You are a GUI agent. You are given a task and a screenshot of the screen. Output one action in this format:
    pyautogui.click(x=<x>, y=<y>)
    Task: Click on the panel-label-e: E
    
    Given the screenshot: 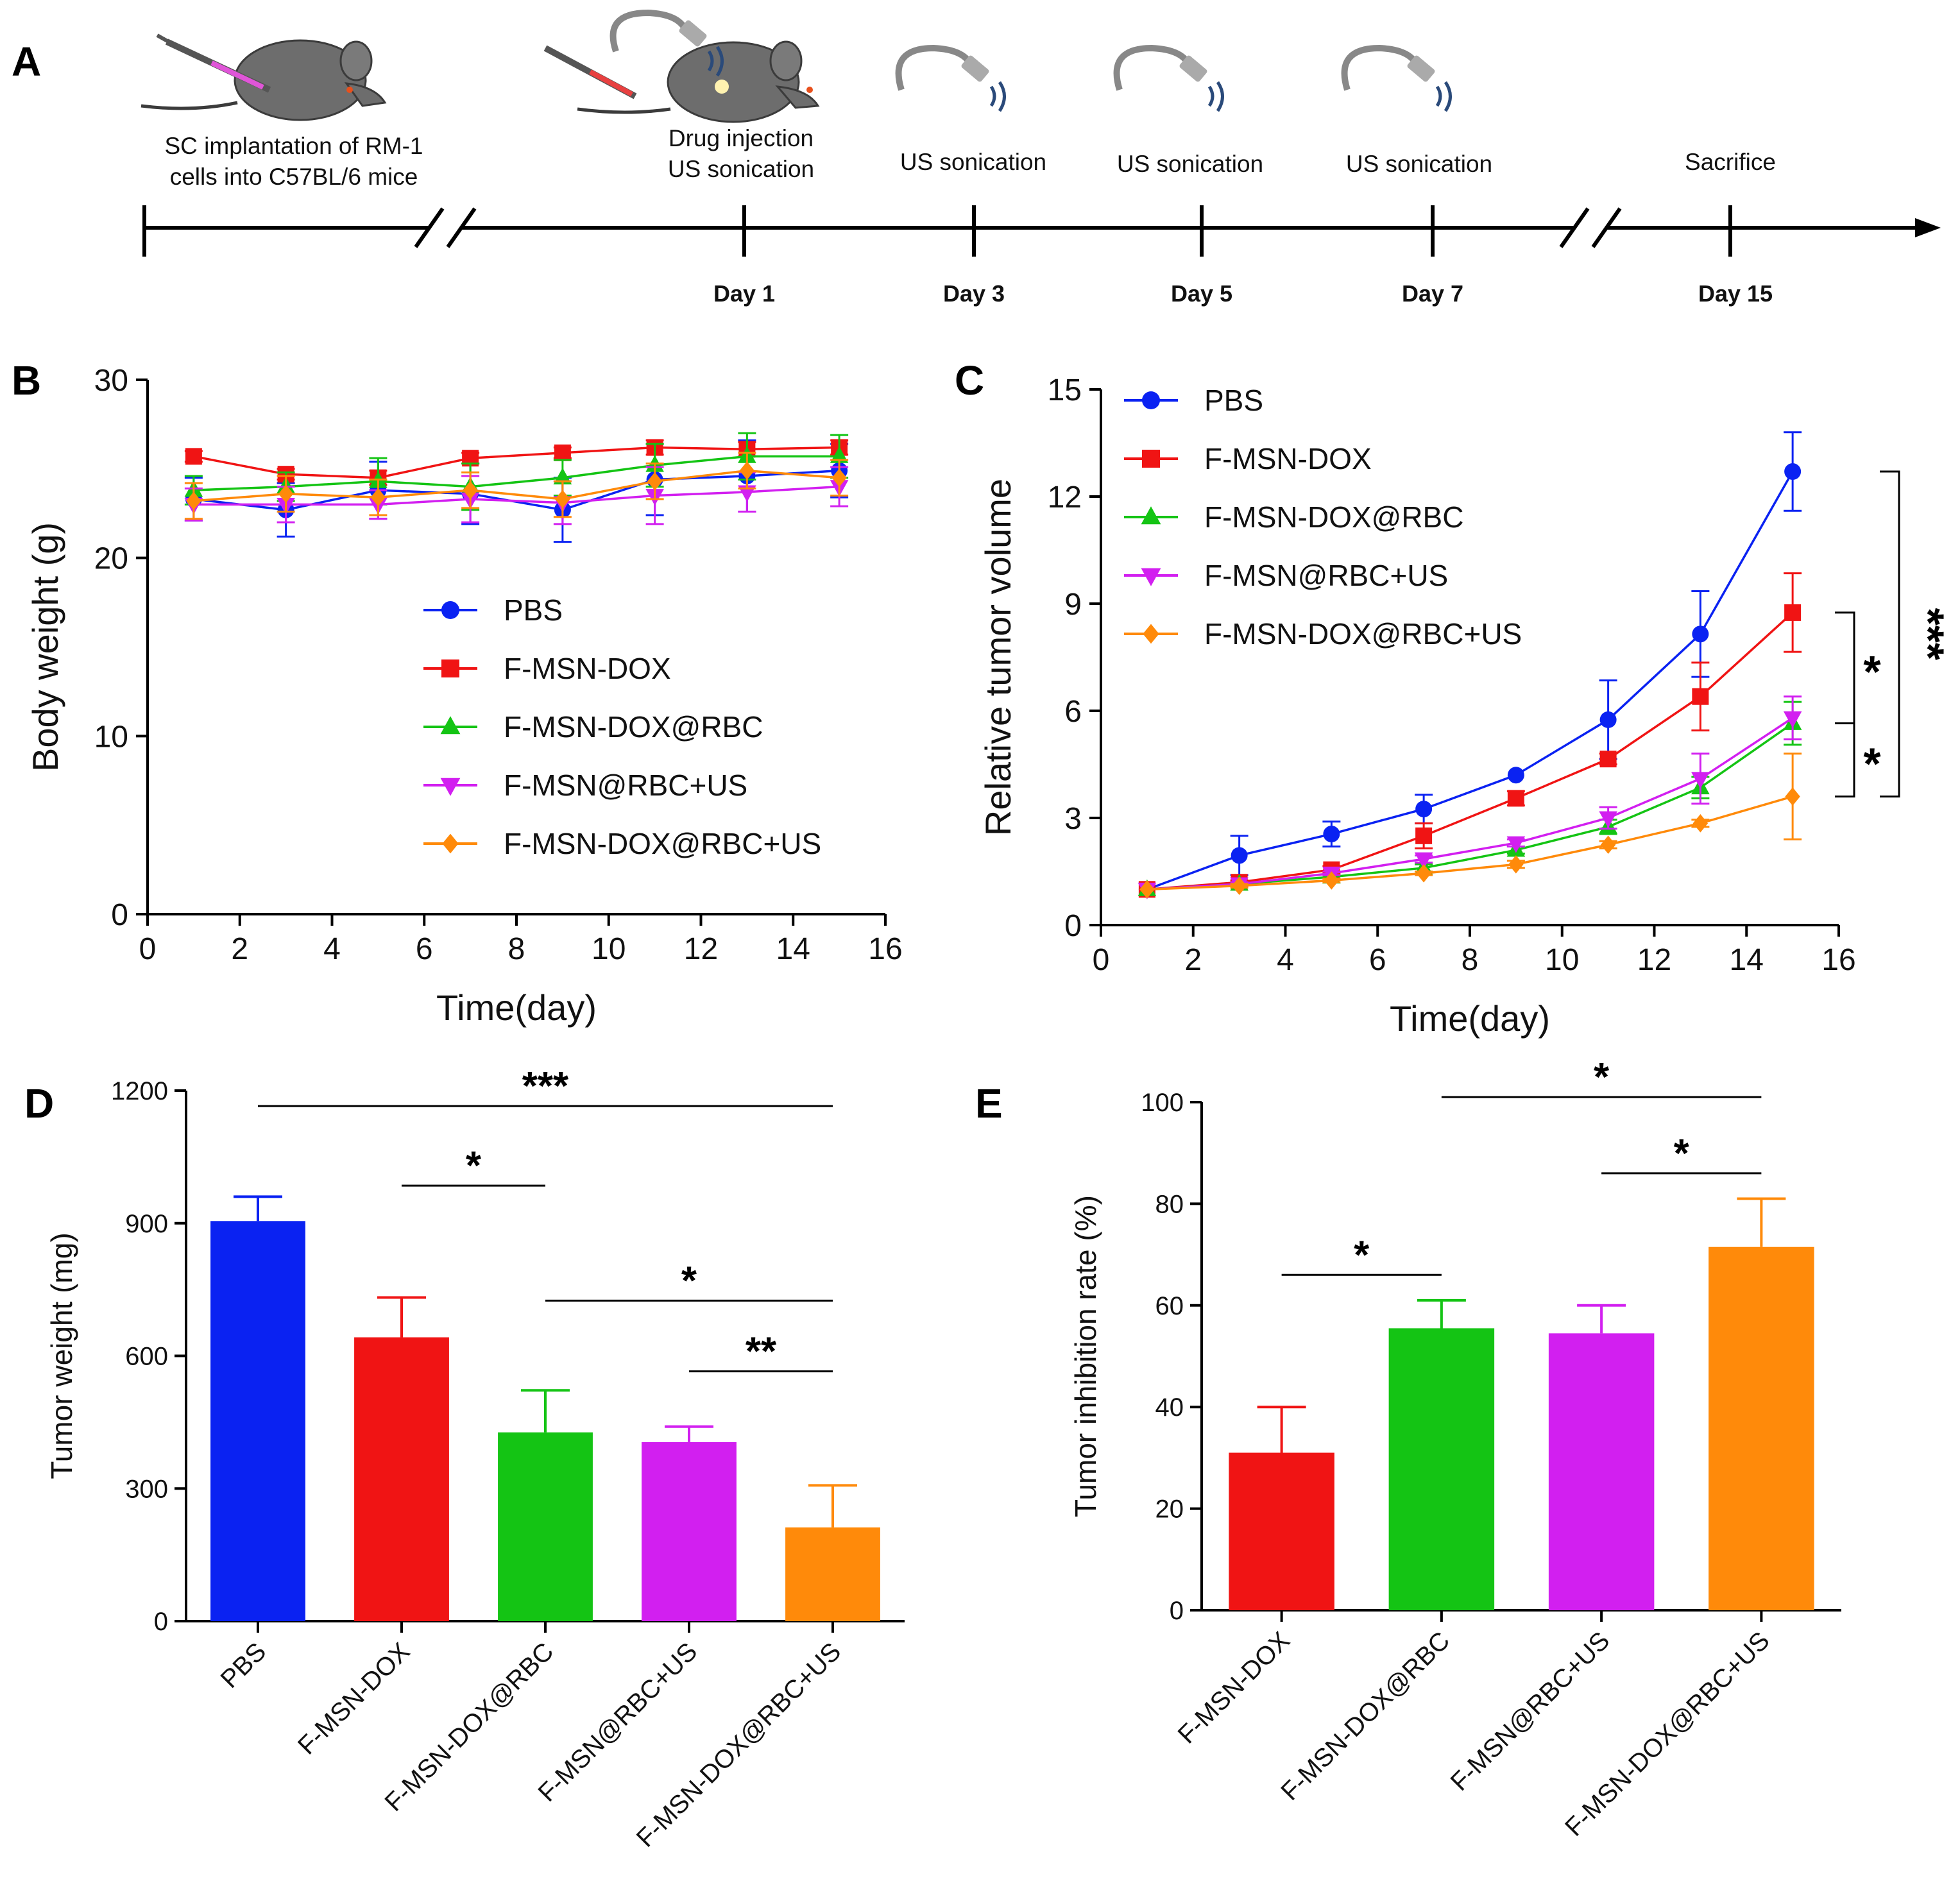 What is the action you would take?
    pyautogui.click(x=989, y=1103)
    